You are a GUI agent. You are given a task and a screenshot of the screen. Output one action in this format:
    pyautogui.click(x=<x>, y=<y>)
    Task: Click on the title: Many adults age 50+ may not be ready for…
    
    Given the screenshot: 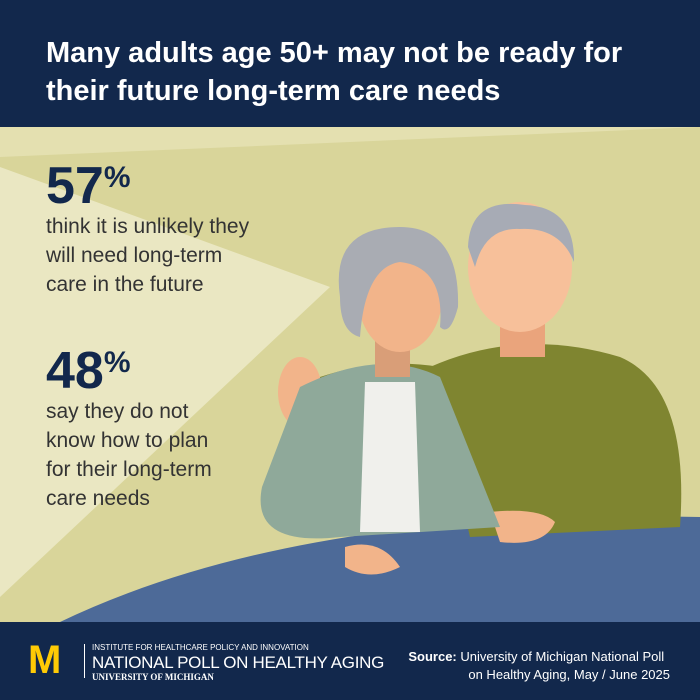 What is the action you would take?
    pyautogui.click(x=334, y=72)
    